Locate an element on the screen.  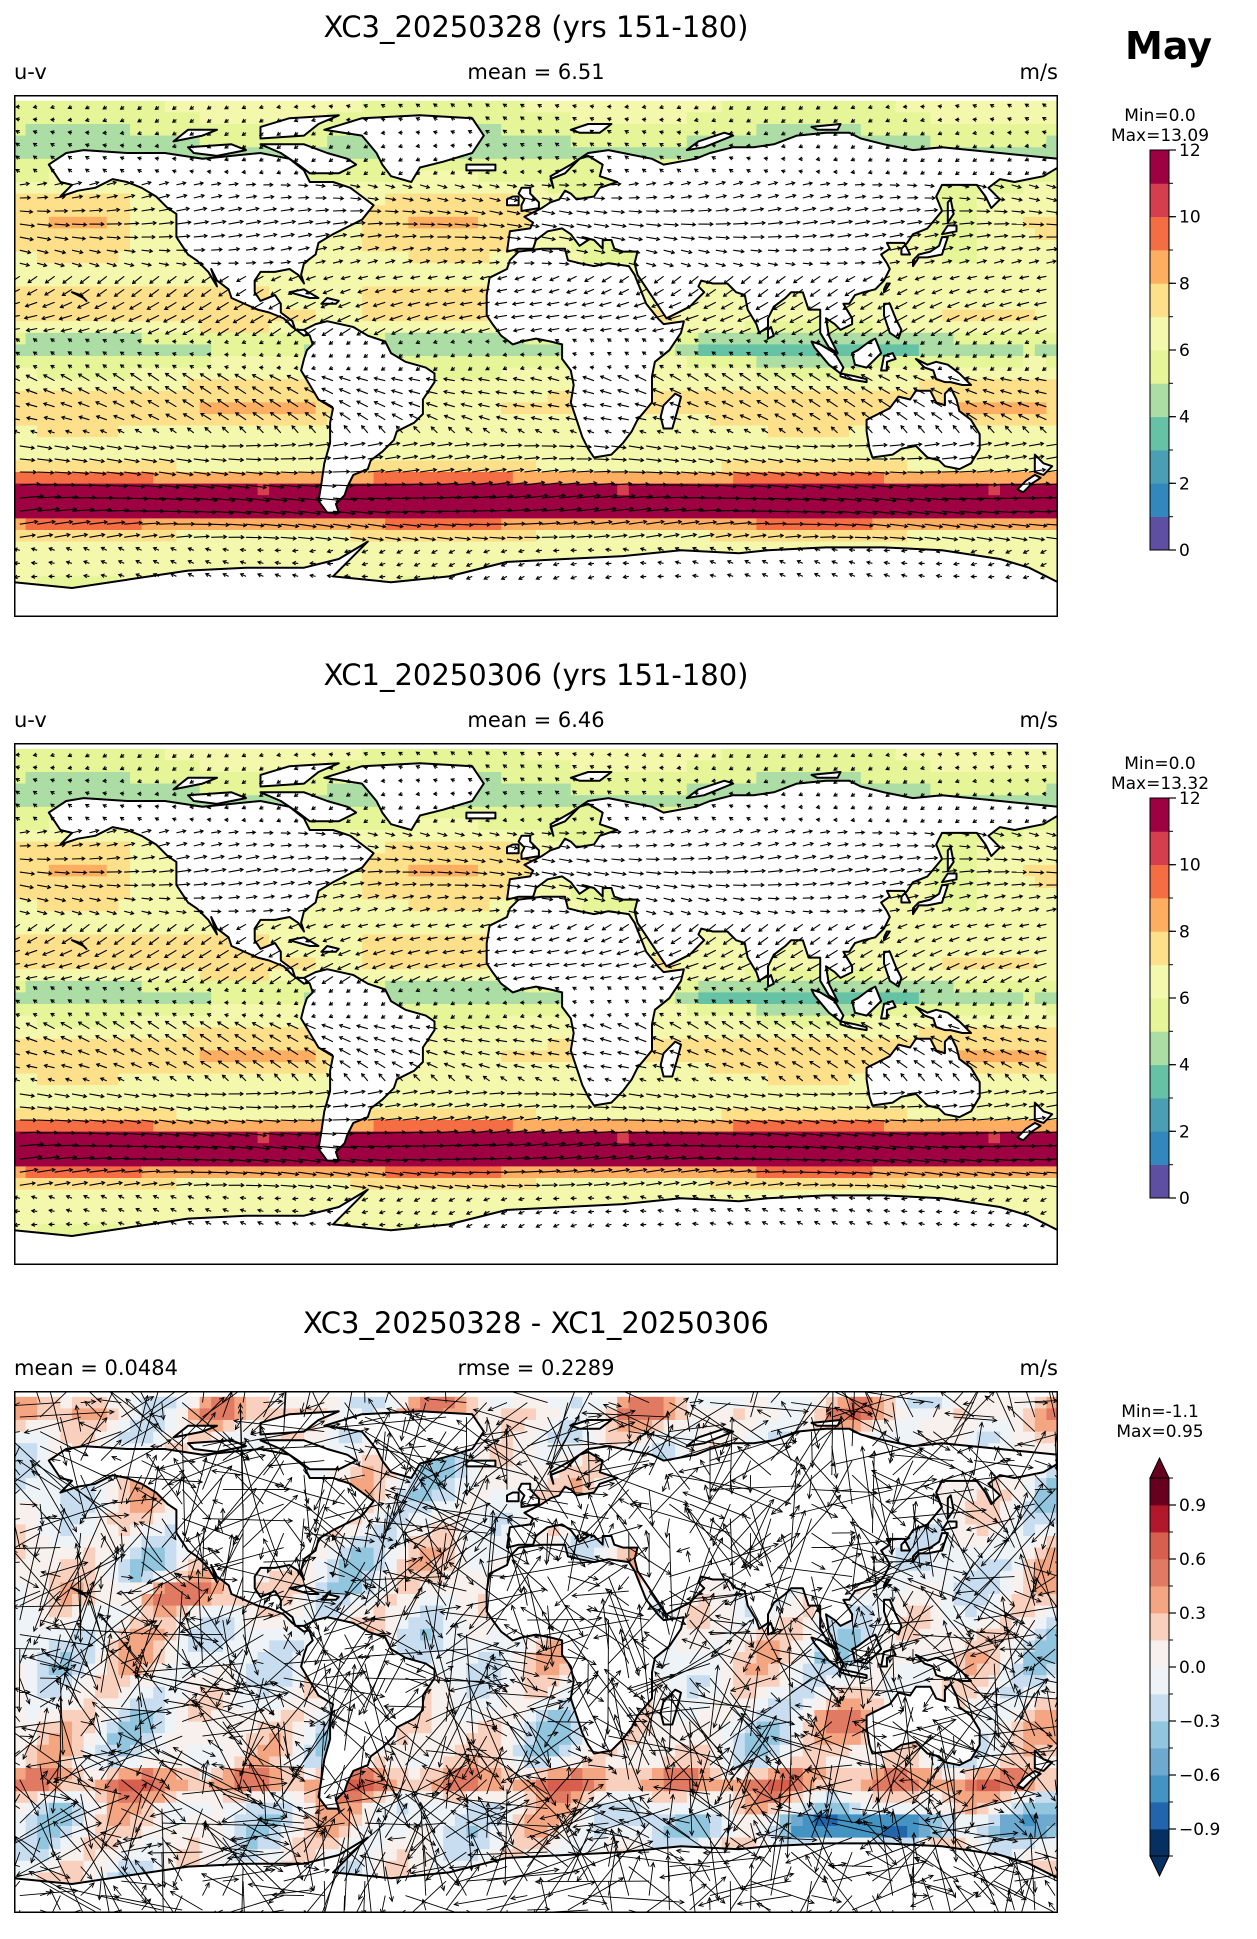
panel1-max-label: Max=13.09 is located at coordinates (1160, 136).